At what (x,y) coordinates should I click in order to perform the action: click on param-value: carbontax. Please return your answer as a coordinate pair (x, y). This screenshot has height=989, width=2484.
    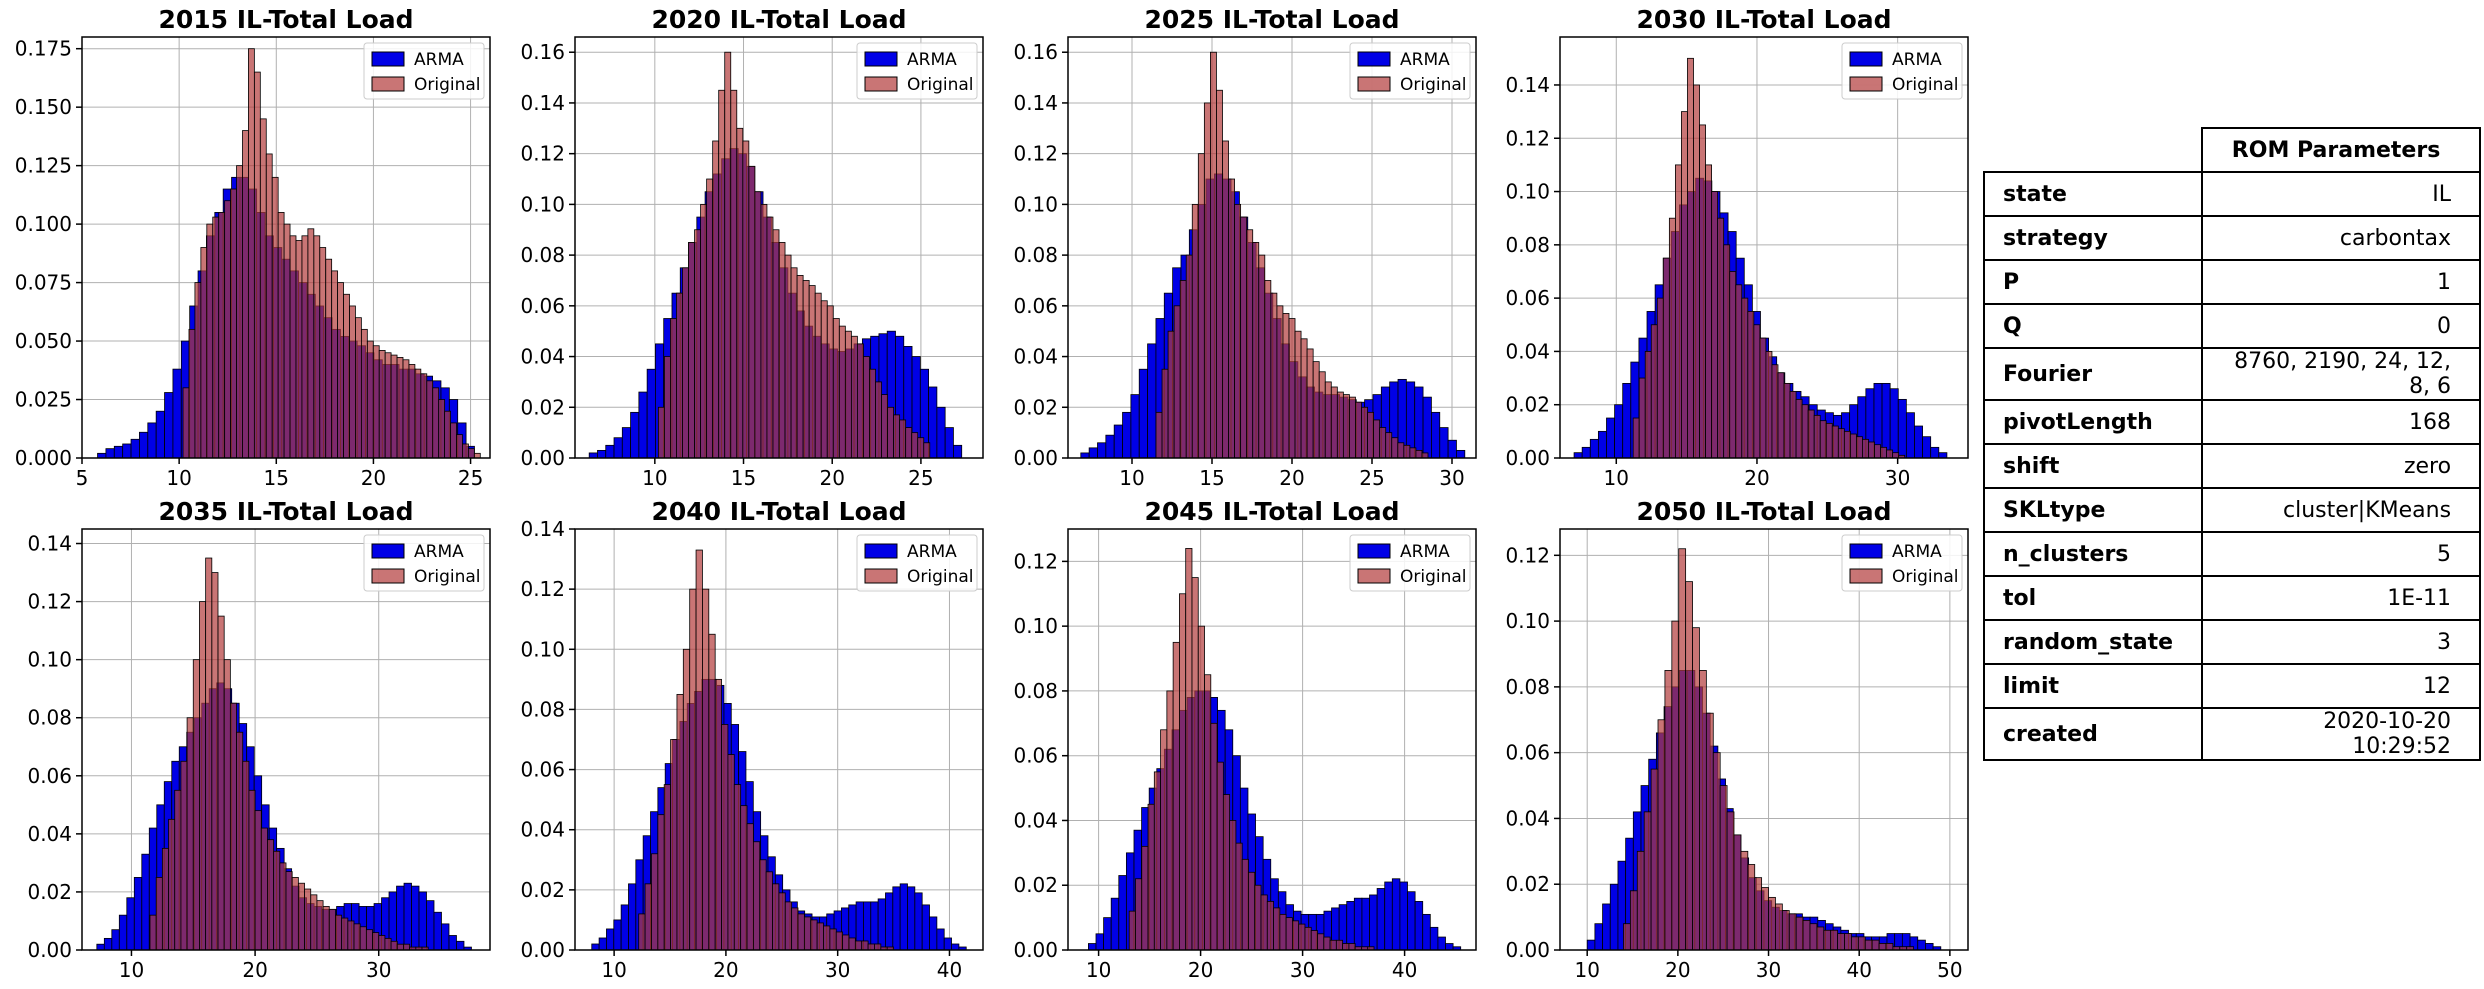
    Looking at the image, I should click on (2341, 238).